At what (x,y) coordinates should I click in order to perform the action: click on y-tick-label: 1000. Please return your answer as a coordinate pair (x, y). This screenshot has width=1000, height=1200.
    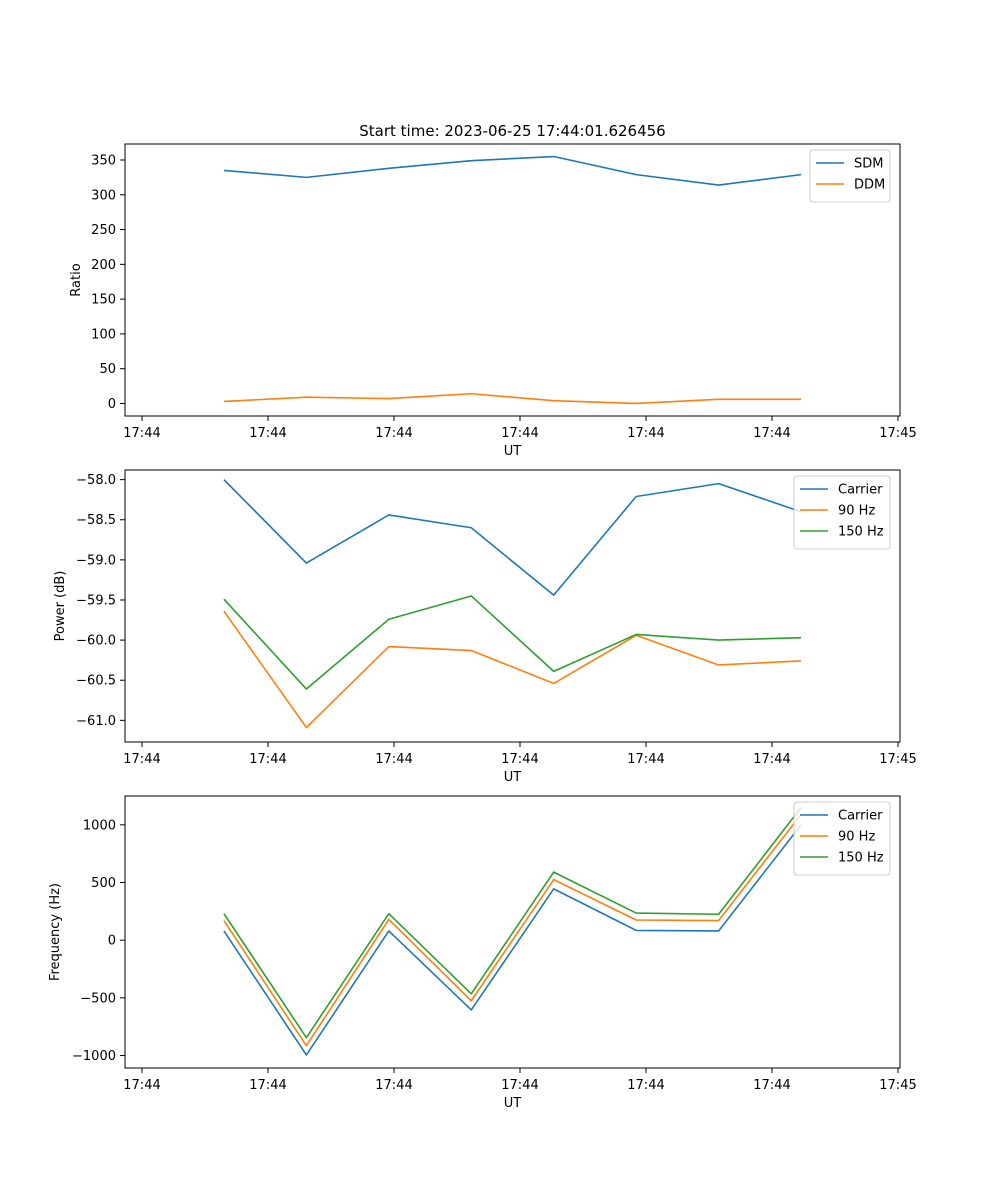
    Looking at the image, I should click on (99, 825).